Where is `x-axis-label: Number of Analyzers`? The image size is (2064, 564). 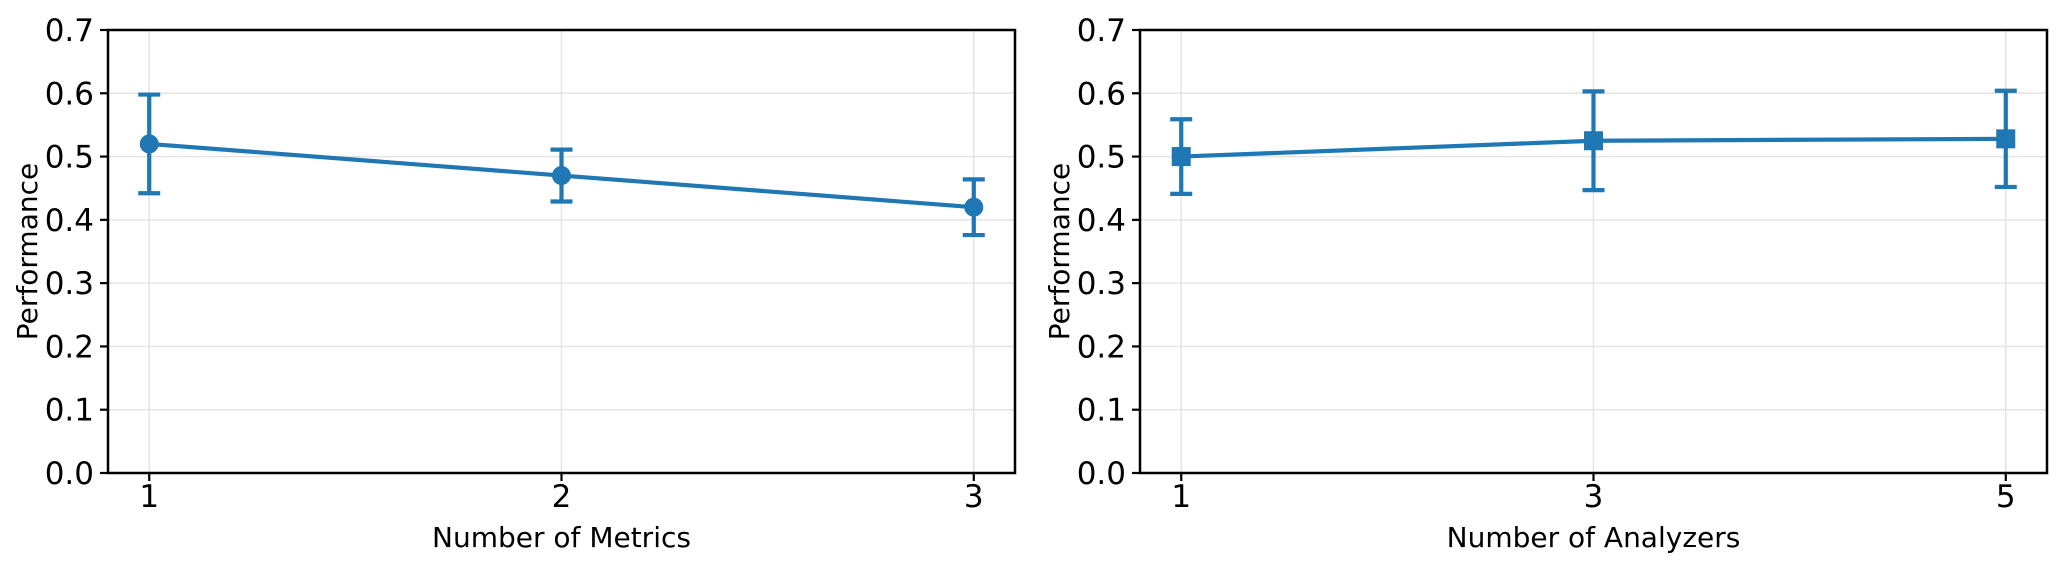
x-axis-label: Number of Analyzers is located at coordinates (1594, 537).